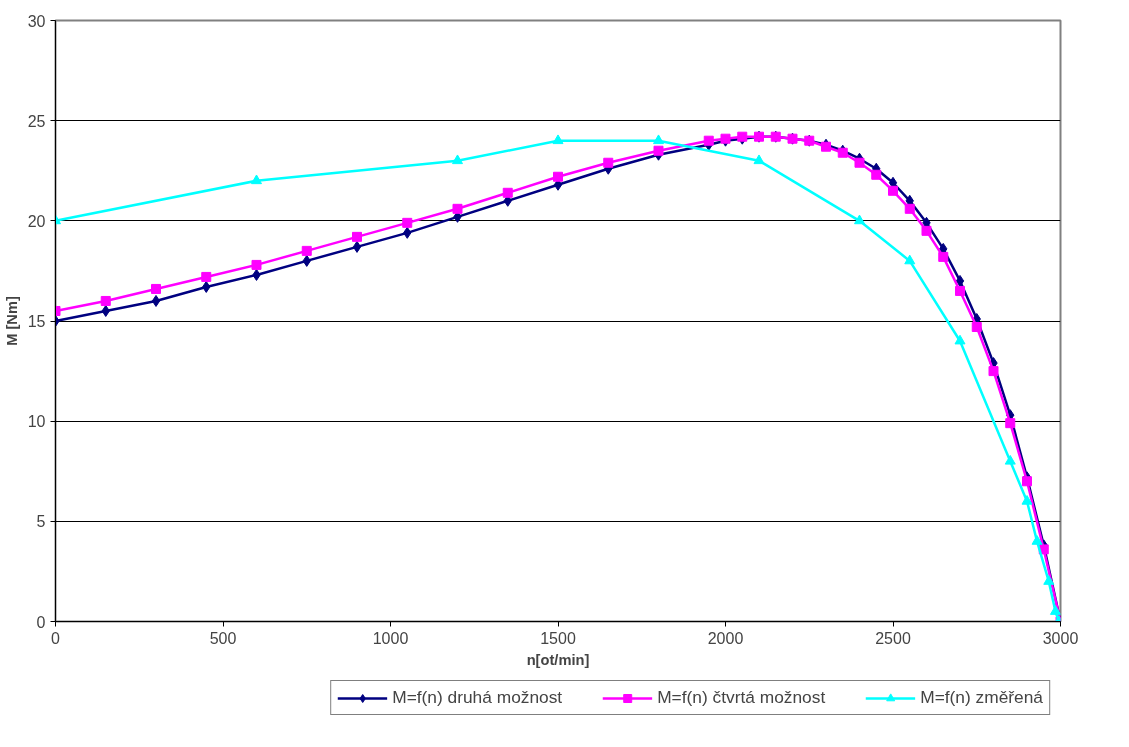 This screenshot has height=747, width=1129. I want to click on y-tick-label: 20, so click(36, 221).